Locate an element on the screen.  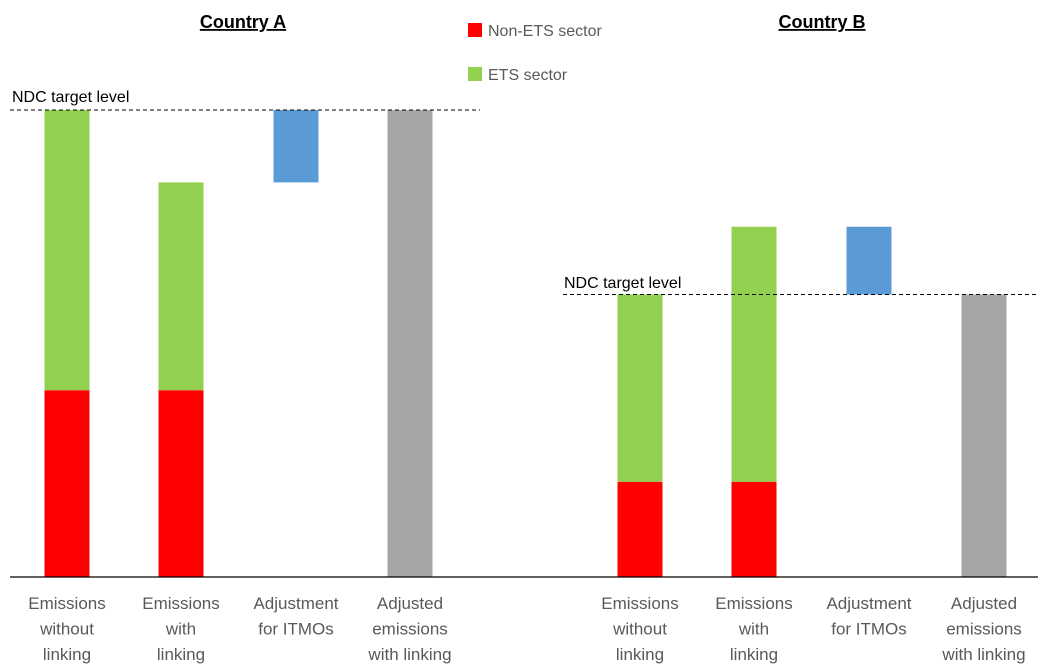
bar-country-a-1-non-ets-sector is located at coordinates (67, 483).